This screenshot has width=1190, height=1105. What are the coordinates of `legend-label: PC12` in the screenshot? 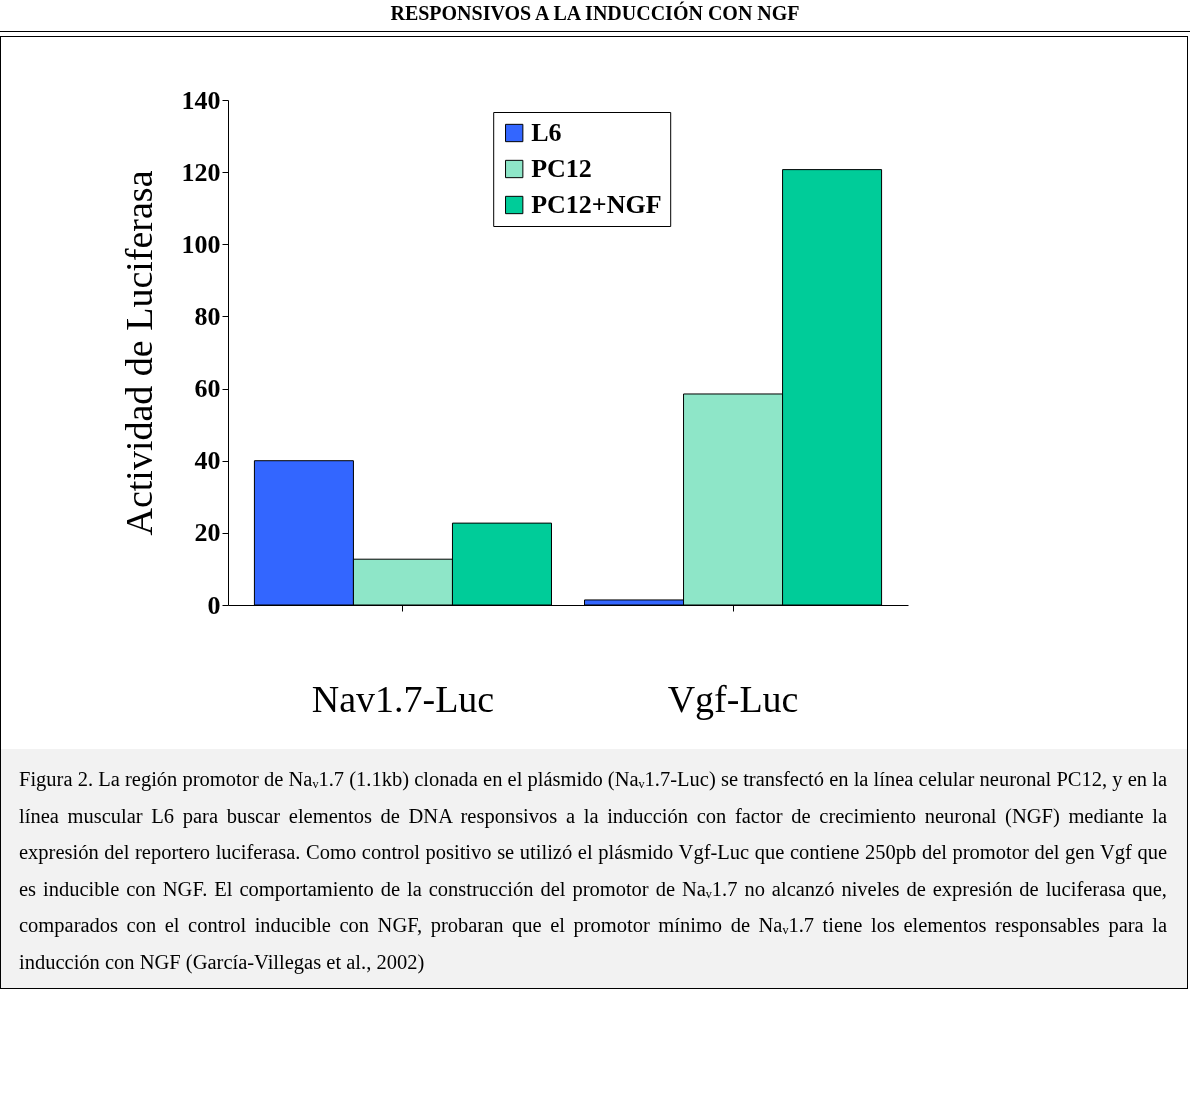 It's located at (561, 168).